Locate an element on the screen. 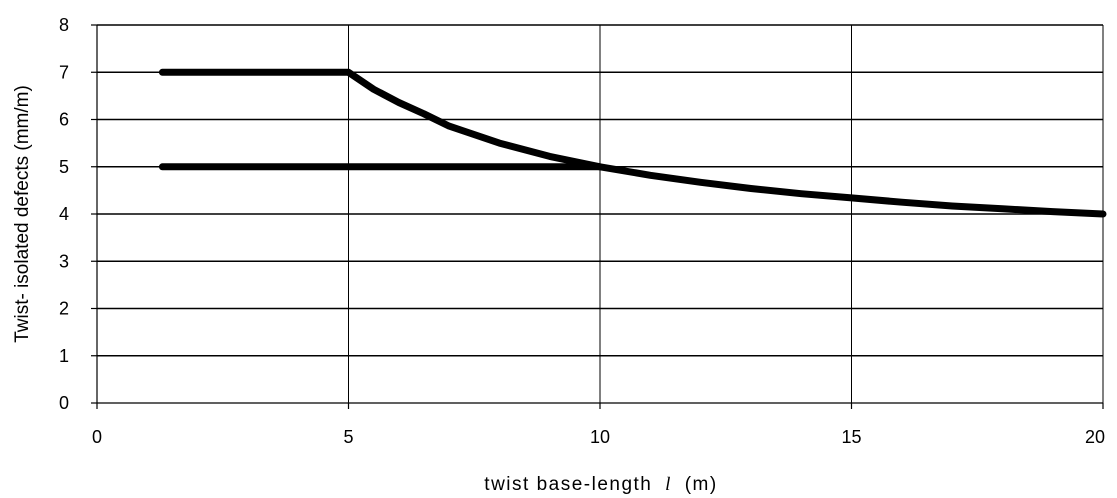 The width and height of the screenshot is (1117, 498). x-tick-label-20: 20 is located at coordinates (1095, 437).